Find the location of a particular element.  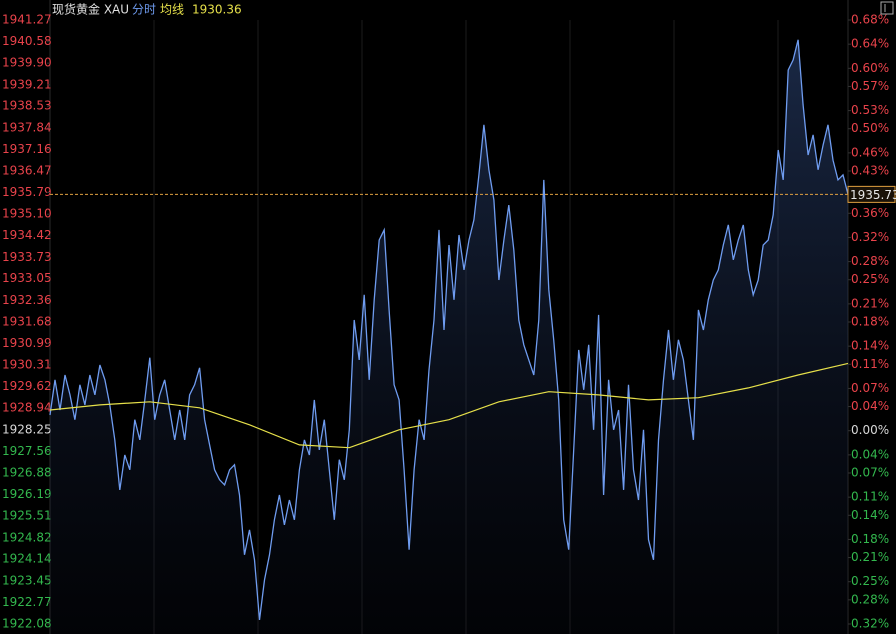

y-tick-label: 1931.68 is located at coordinates (27, 321).